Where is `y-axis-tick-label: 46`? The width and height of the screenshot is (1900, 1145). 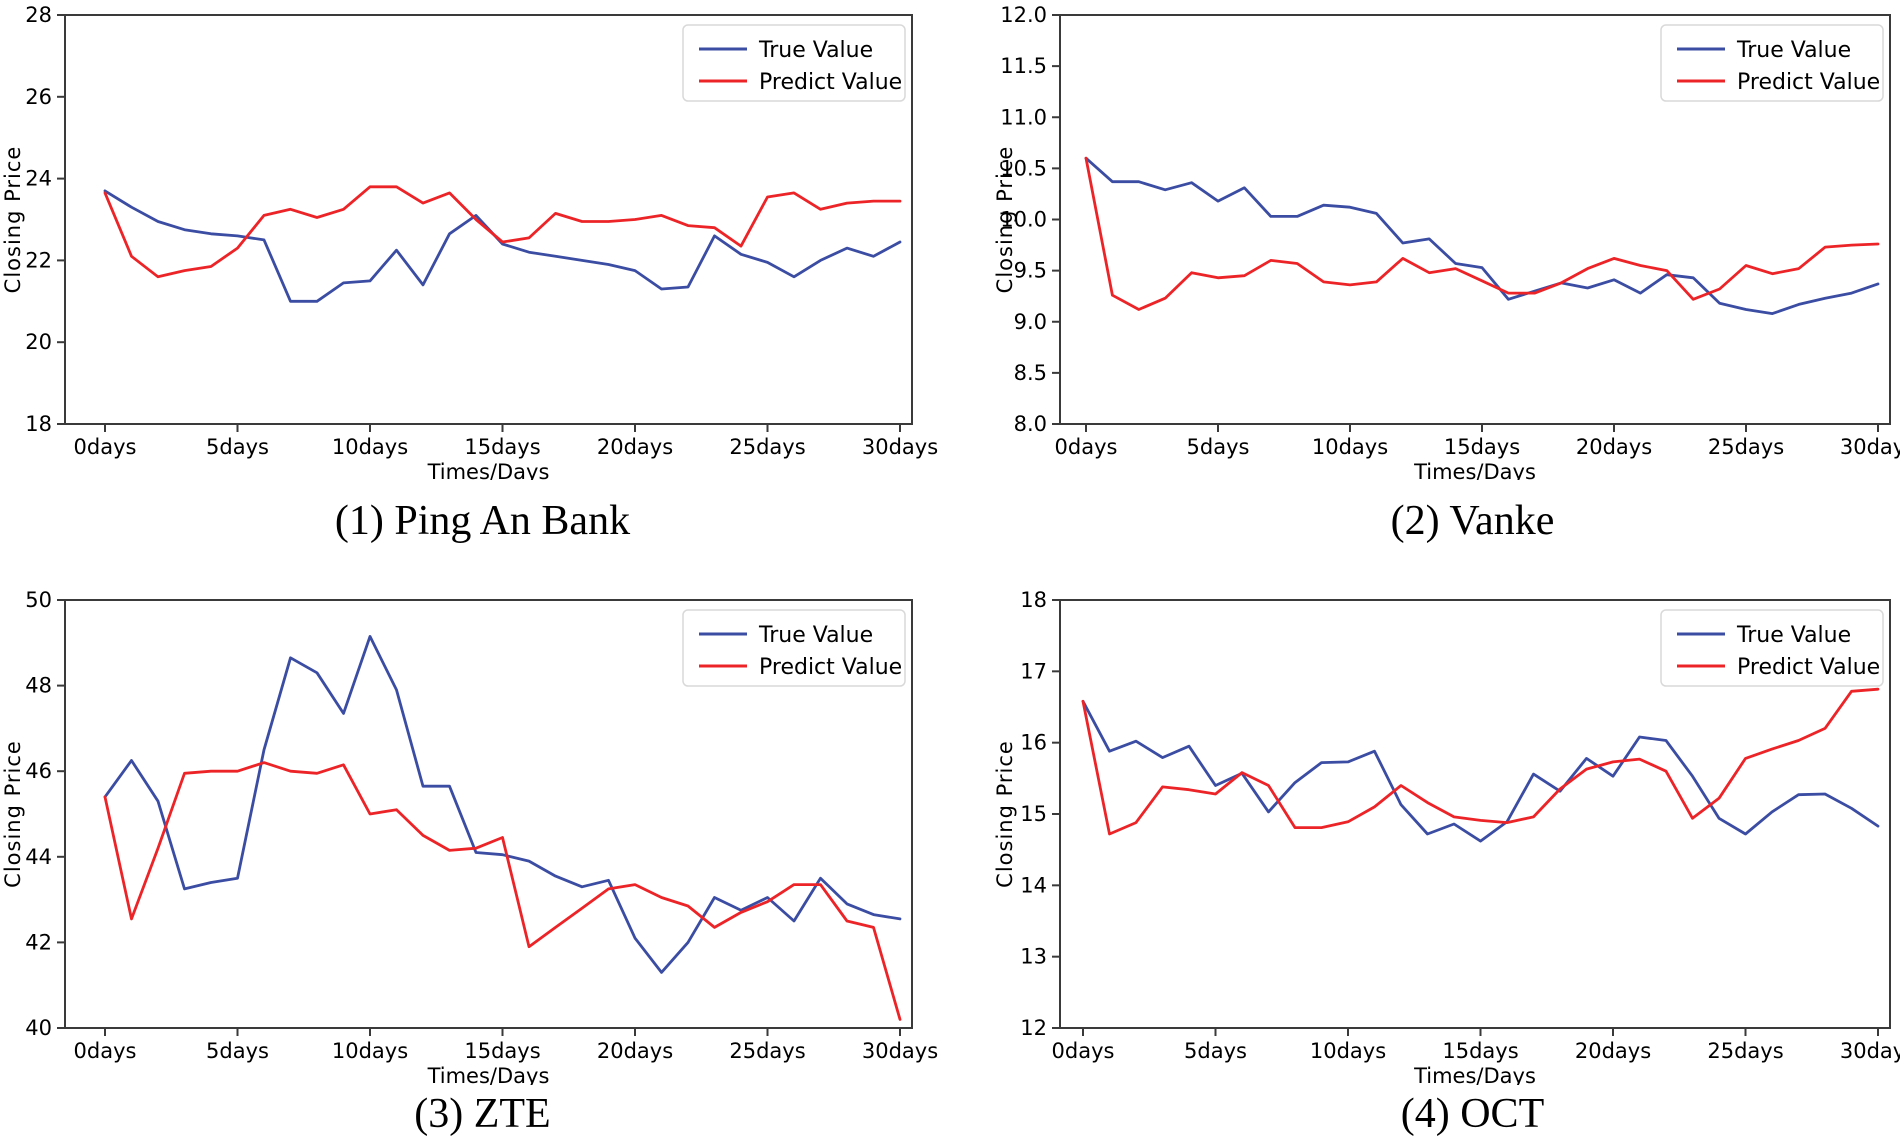 y-axis-tick-label: 46 is located at coordinates (38, 771).